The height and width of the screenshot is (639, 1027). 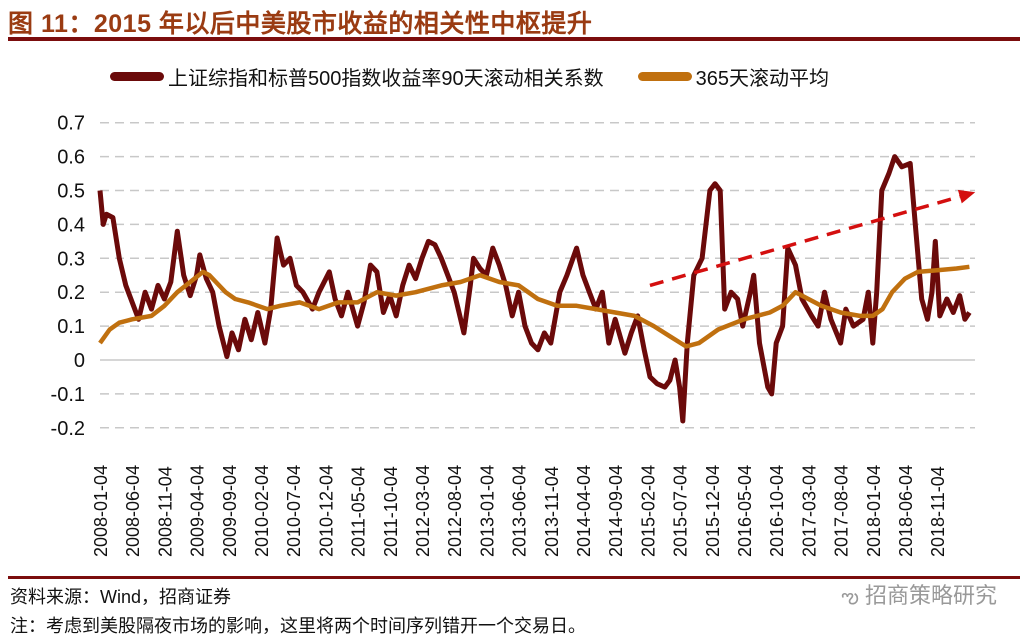 What do you see at coordinates (930, 595) in the screenshot?
I see `watermark-text: 招商策略研究` at bounding box center [930, 595].